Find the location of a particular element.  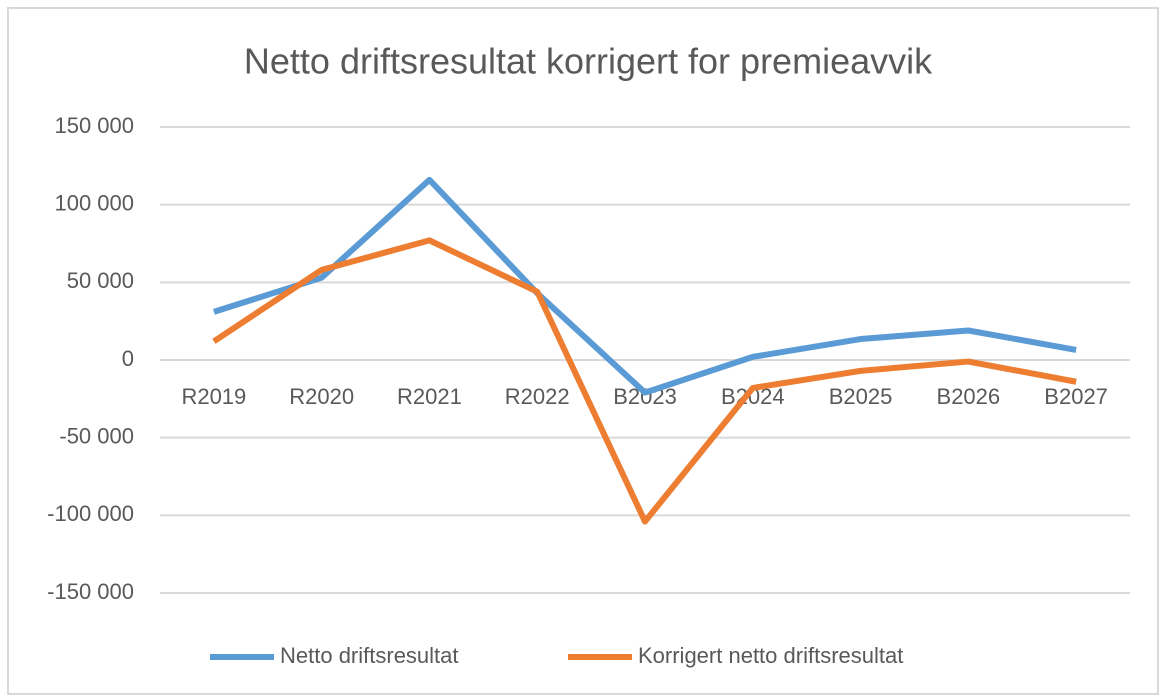

x-tick-label: B2026 is located at coordinates (969, 396).